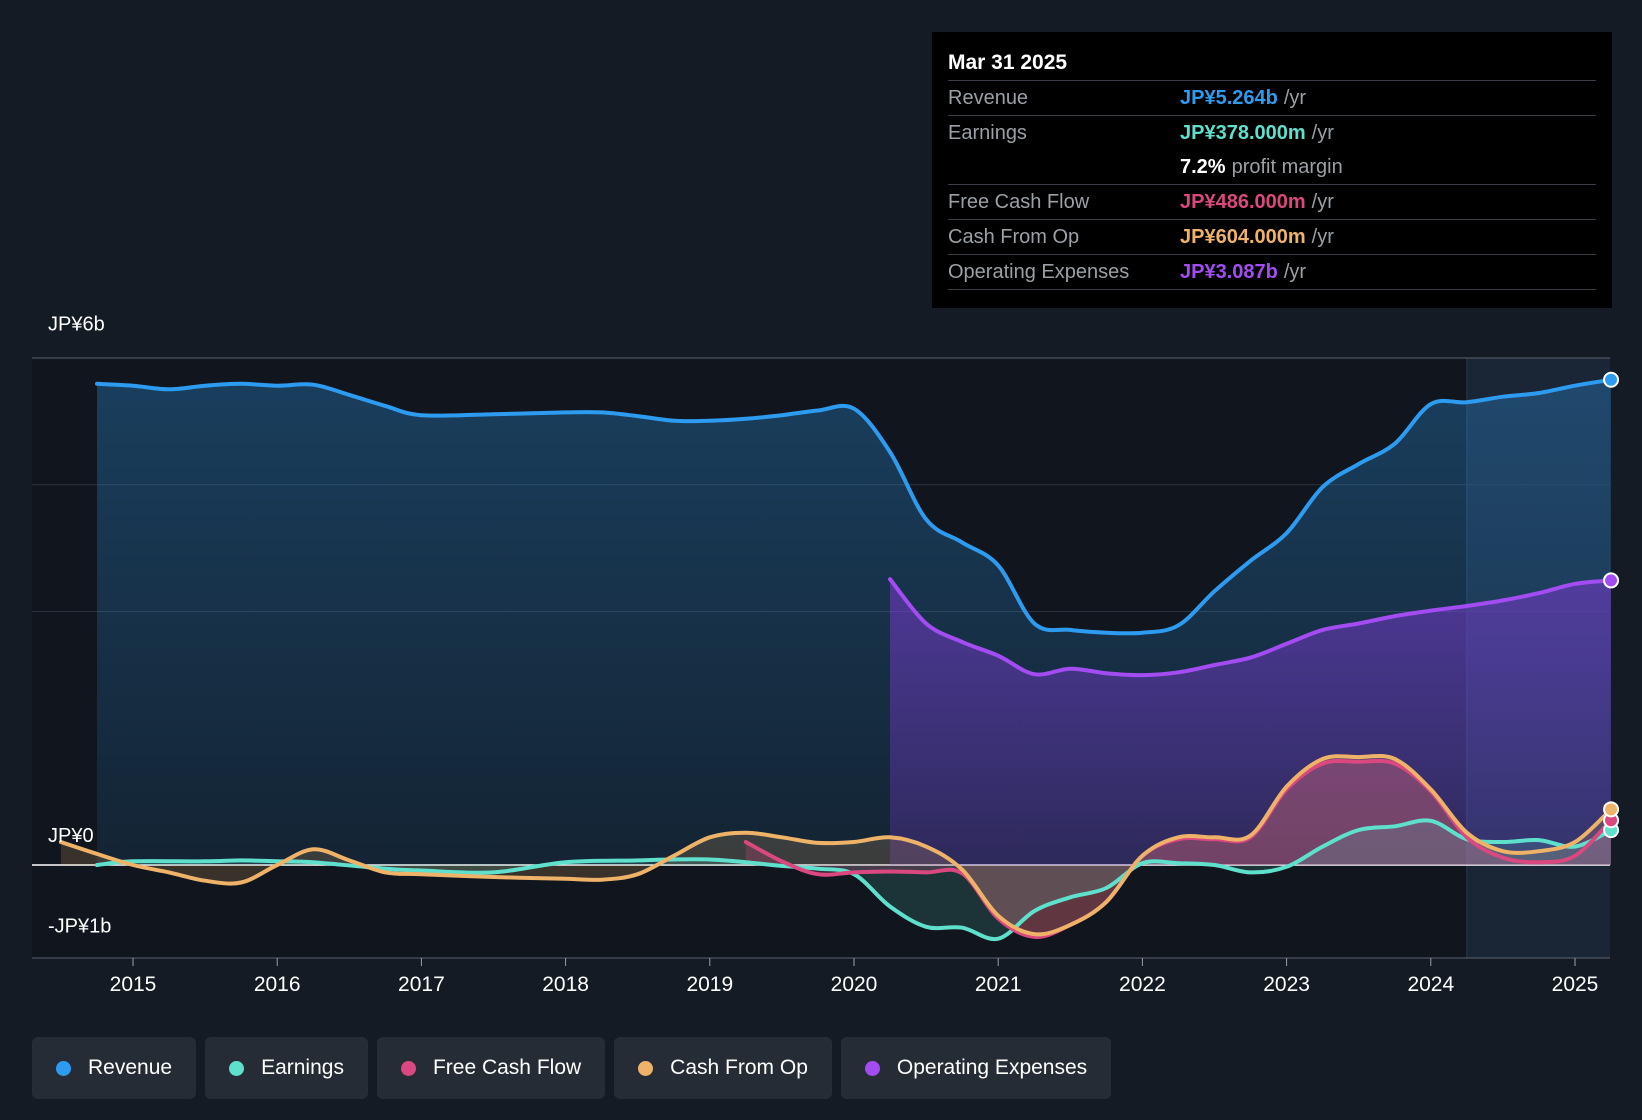  I want to click on tooltip-label: Free Cash Flow, so click(1019, 202).